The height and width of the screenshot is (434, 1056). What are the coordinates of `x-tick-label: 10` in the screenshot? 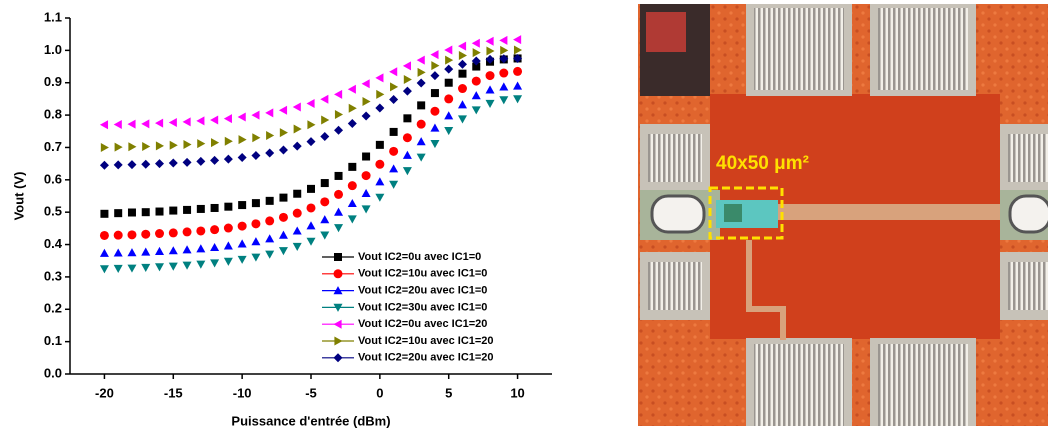 It's located at (517, 392).